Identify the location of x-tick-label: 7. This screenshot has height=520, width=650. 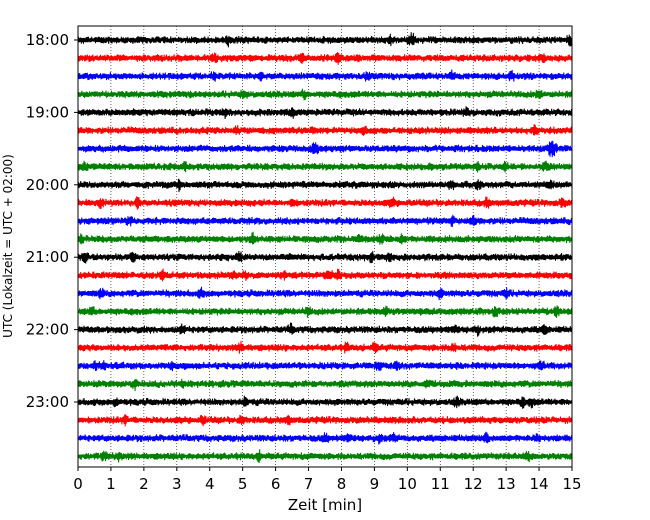
(309, 484).